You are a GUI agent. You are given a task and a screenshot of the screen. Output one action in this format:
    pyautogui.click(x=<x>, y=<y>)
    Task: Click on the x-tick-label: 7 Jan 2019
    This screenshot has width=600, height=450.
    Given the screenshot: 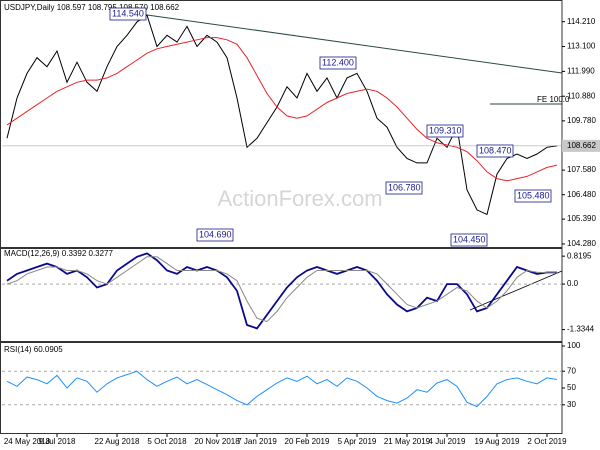 What is the action you would take?
    pyautogui.click(x=257, y=441)
    